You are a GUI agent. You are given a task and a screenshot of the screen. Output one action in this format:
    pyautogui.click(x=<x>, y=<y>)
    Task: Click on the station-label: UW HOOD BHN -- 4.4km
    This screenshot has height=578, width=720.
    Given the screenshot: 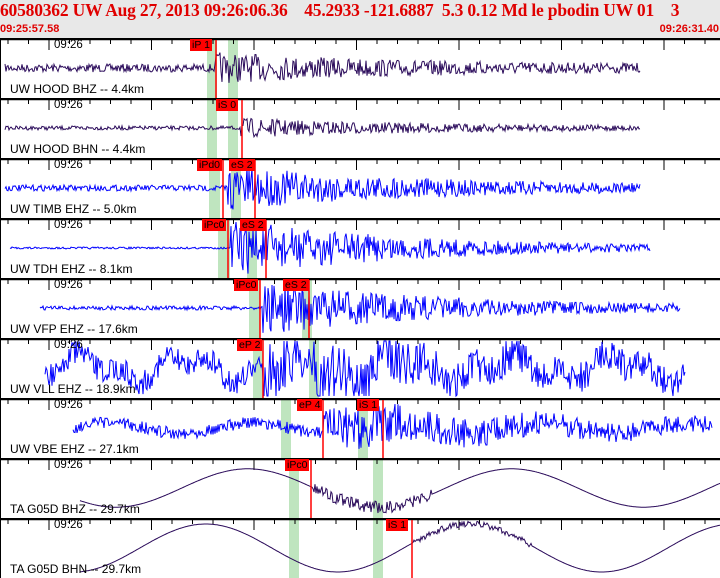 What is the action you would take?
    pyautogui.click(x=78, y=149)
    